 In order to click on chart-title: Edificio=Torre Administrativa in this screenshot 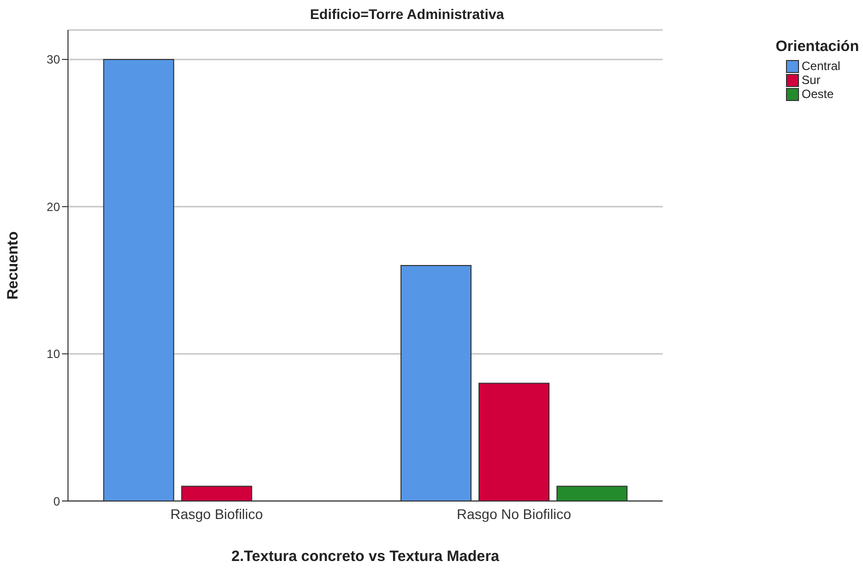, I will do `click(407, 14)`.